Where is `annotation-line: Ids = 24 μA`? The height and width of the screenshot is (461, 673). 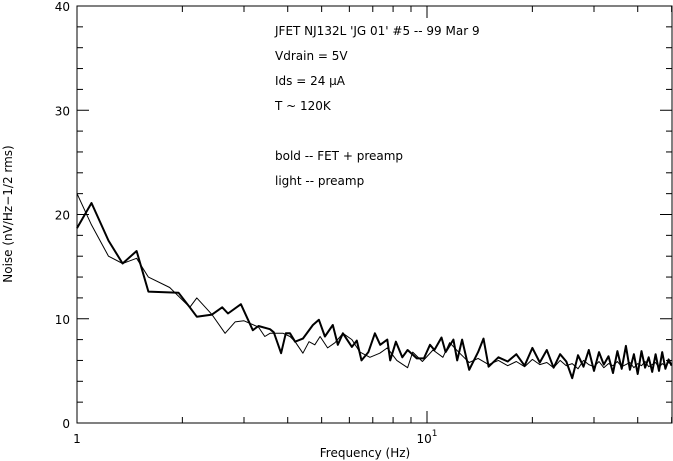 annotation-line: Ids = 24 μA is located at coordinates (310, 81).